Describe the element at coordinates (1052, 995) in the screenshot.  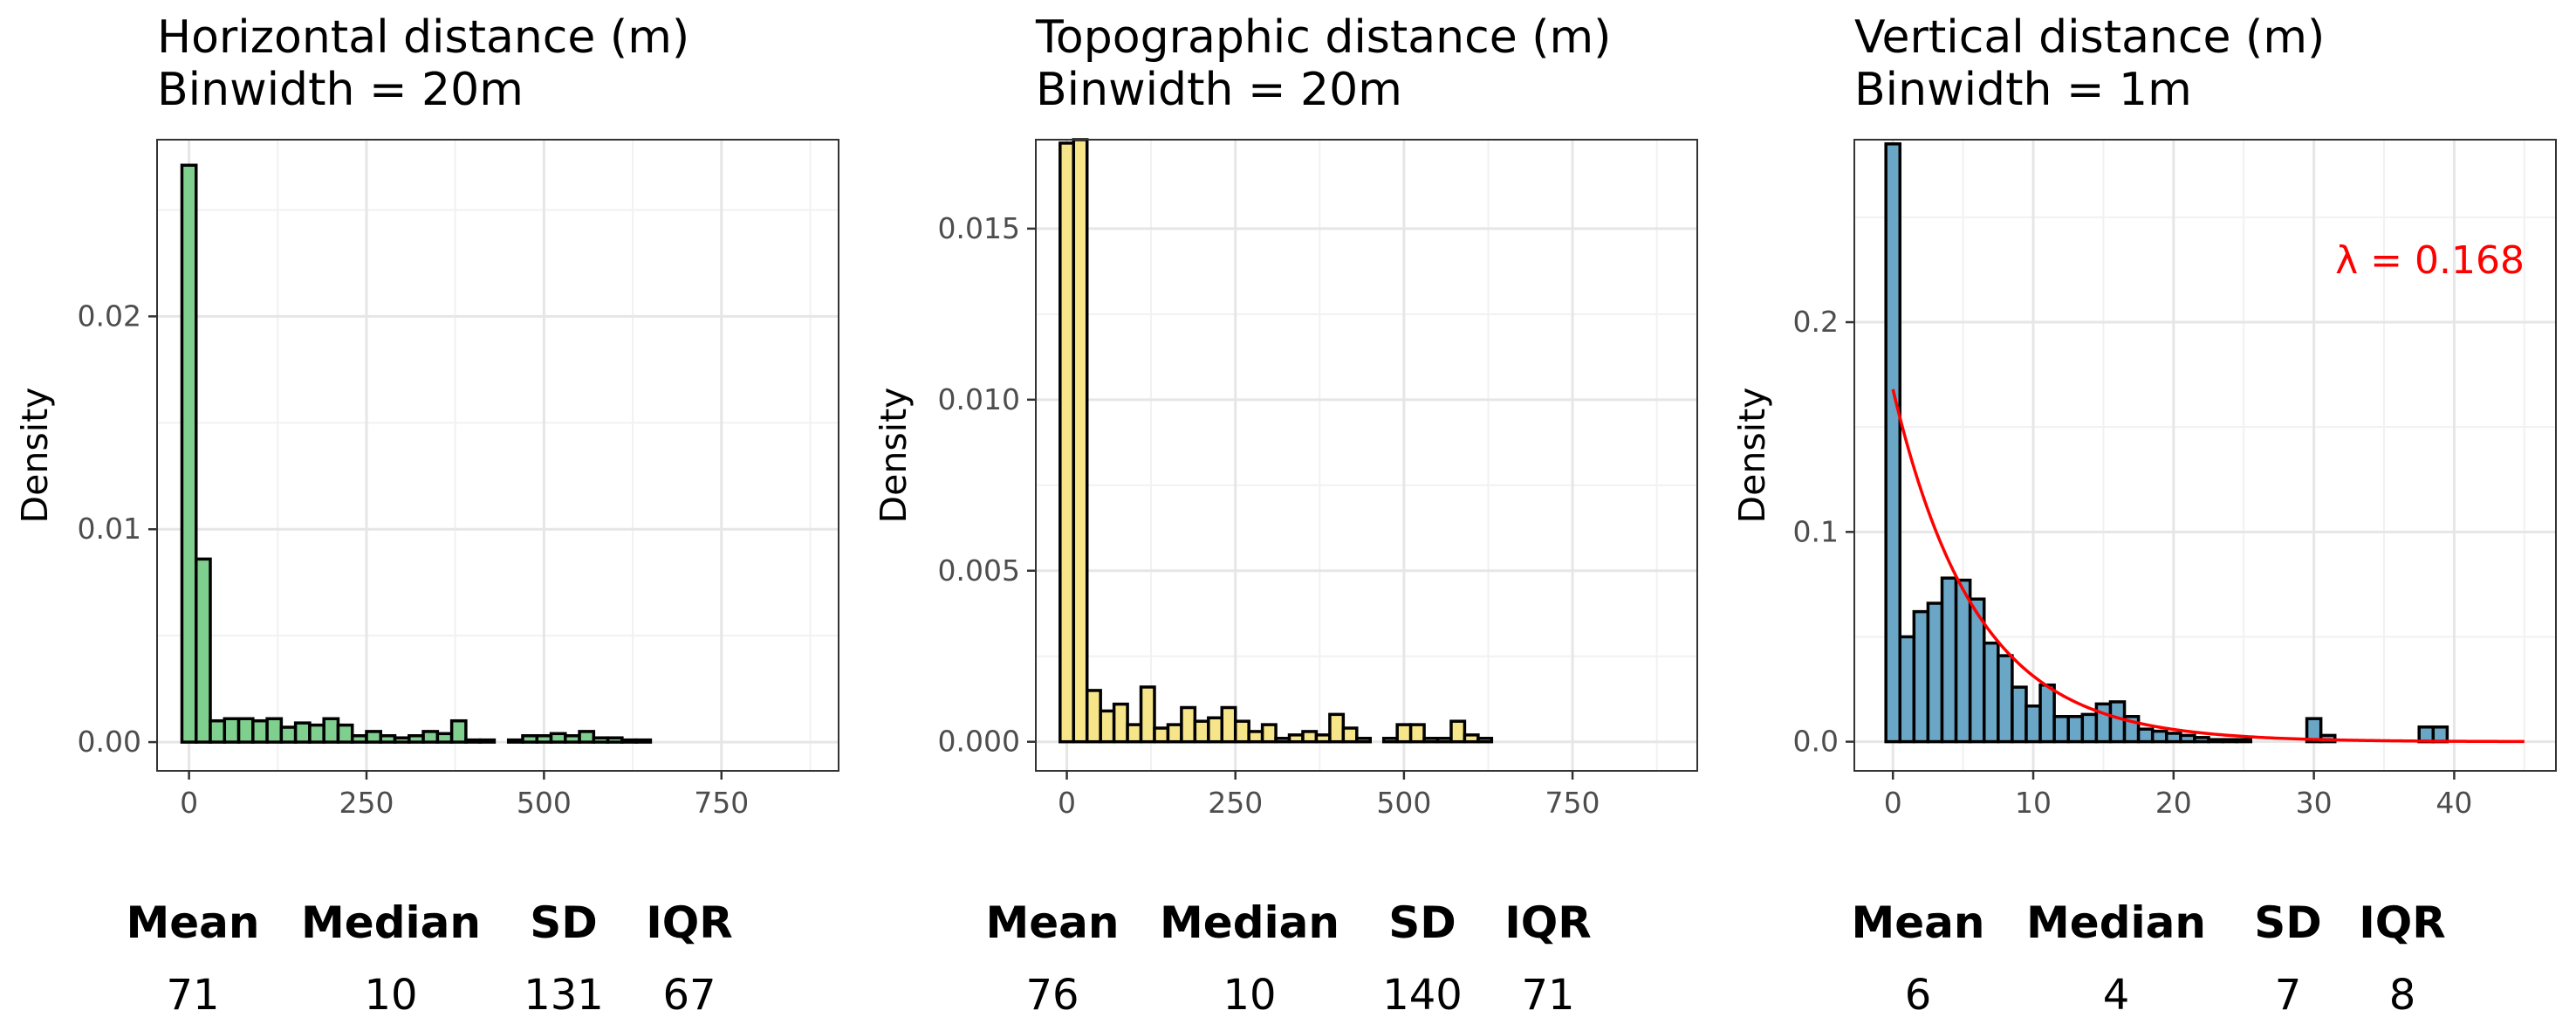
I see `stats-value-mean: 76` at that location.